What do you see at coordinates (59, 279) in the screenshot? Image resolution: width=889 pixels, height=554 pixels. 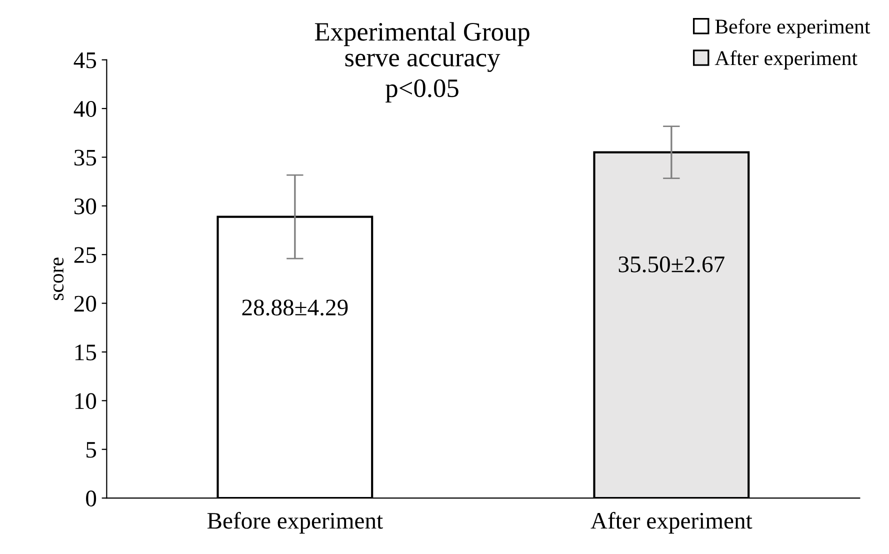 I see `y-axis-title: score` at bounding box center [59, 279].